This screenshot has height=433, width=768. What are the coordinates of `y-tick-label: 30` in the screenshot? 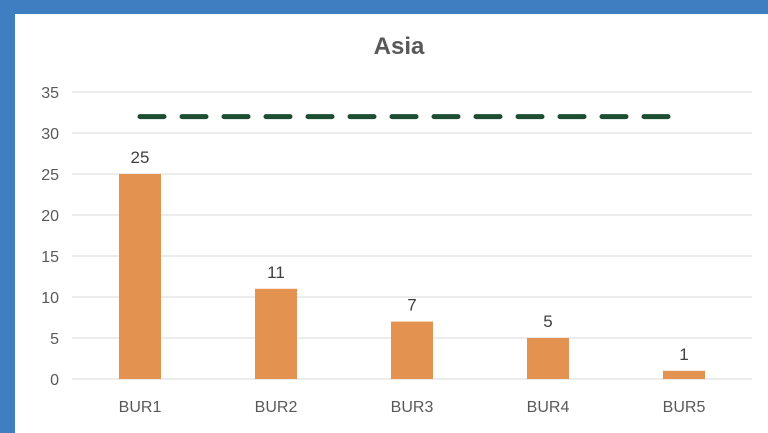 It's located at (50, 134).